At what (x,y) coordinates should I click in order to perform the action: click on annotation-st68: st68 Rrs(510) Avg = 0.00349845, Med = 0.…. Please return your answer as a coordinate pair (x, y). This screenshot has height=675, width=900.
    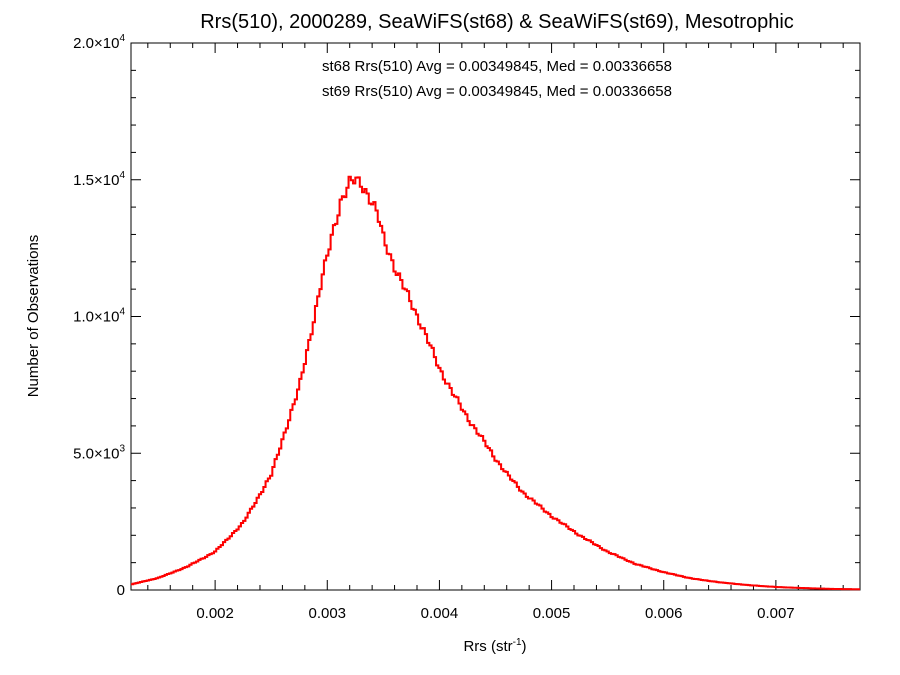
    Looking at the image, I should click on (497, 66).